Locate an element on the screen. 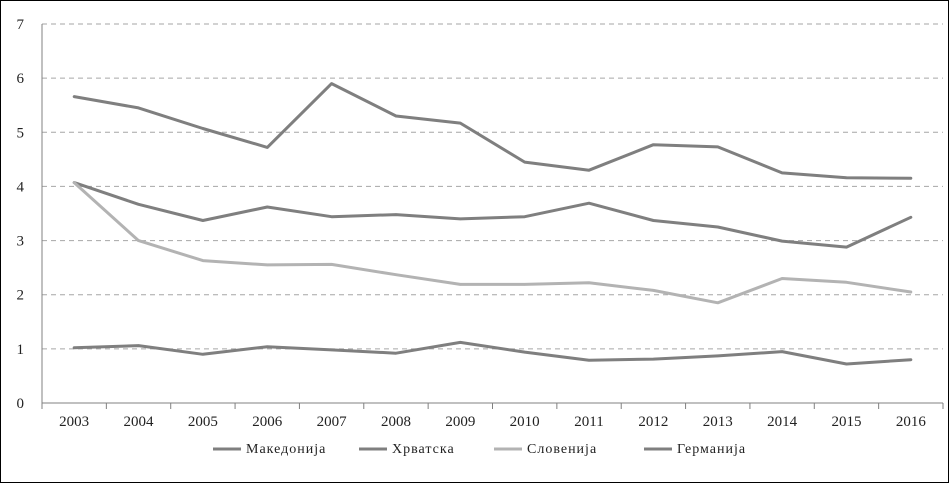 This screenshot has height=483, width=949. x-tick-label: 2016 is located at coordinates (911, 422).